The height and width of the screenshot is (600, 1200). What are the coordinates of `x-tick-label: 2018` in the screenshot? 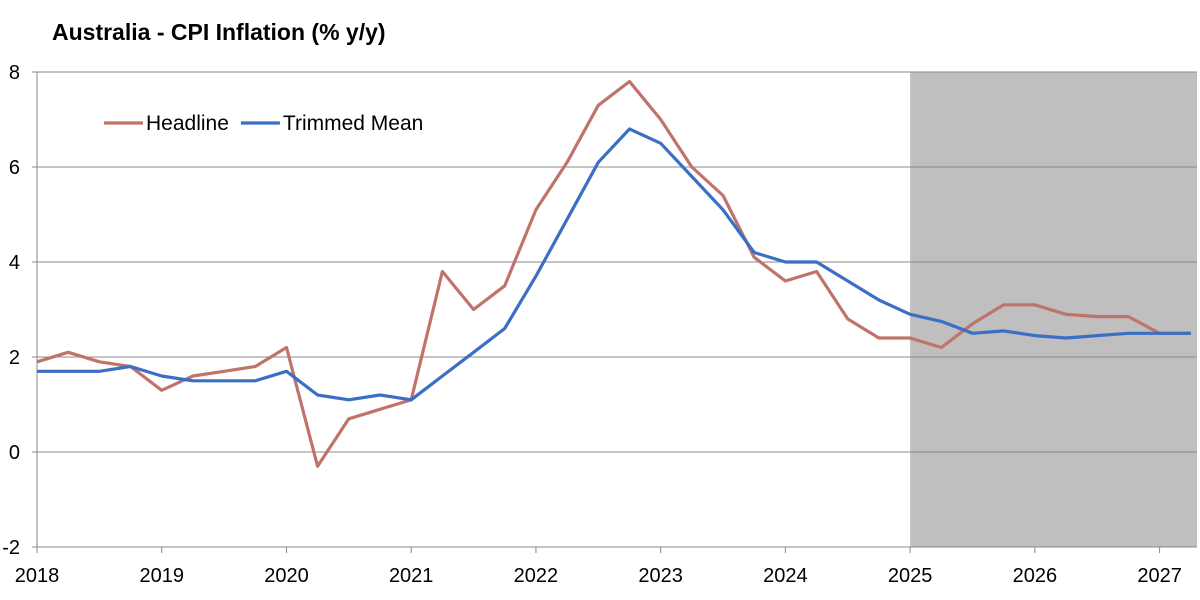 It's located at (37, 576).